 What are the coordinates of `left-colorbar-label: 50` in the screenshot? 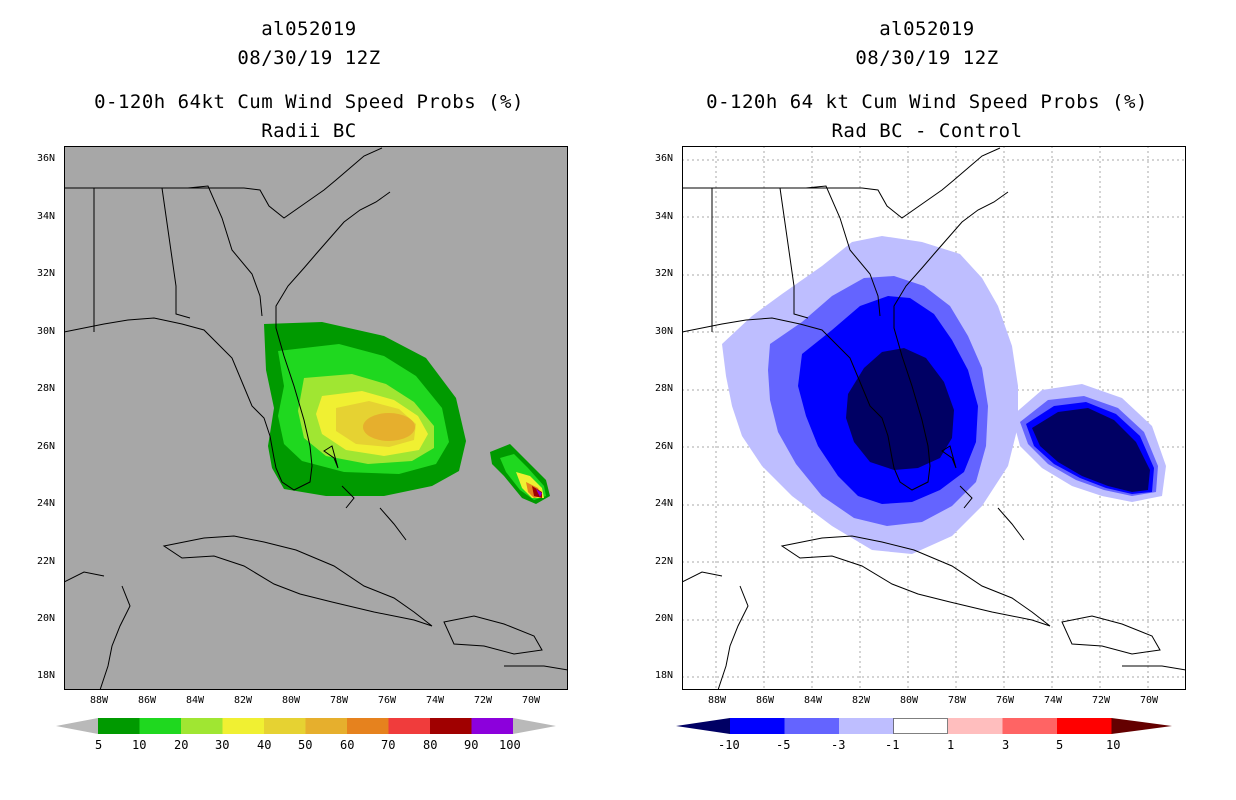 It's located at (305, 745).